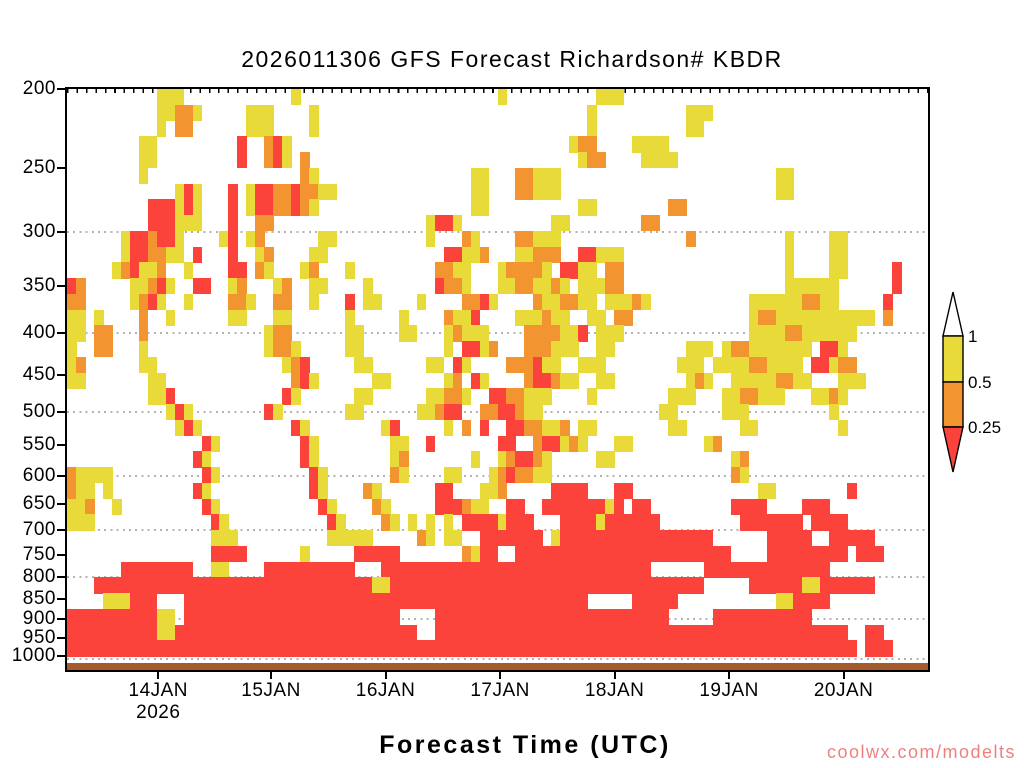 The height and width of the screenshot is (768, 1024). Describe the element at coordinates (39, 411) in the screenshot. I see `y-tick-label-500: 500` at that location.